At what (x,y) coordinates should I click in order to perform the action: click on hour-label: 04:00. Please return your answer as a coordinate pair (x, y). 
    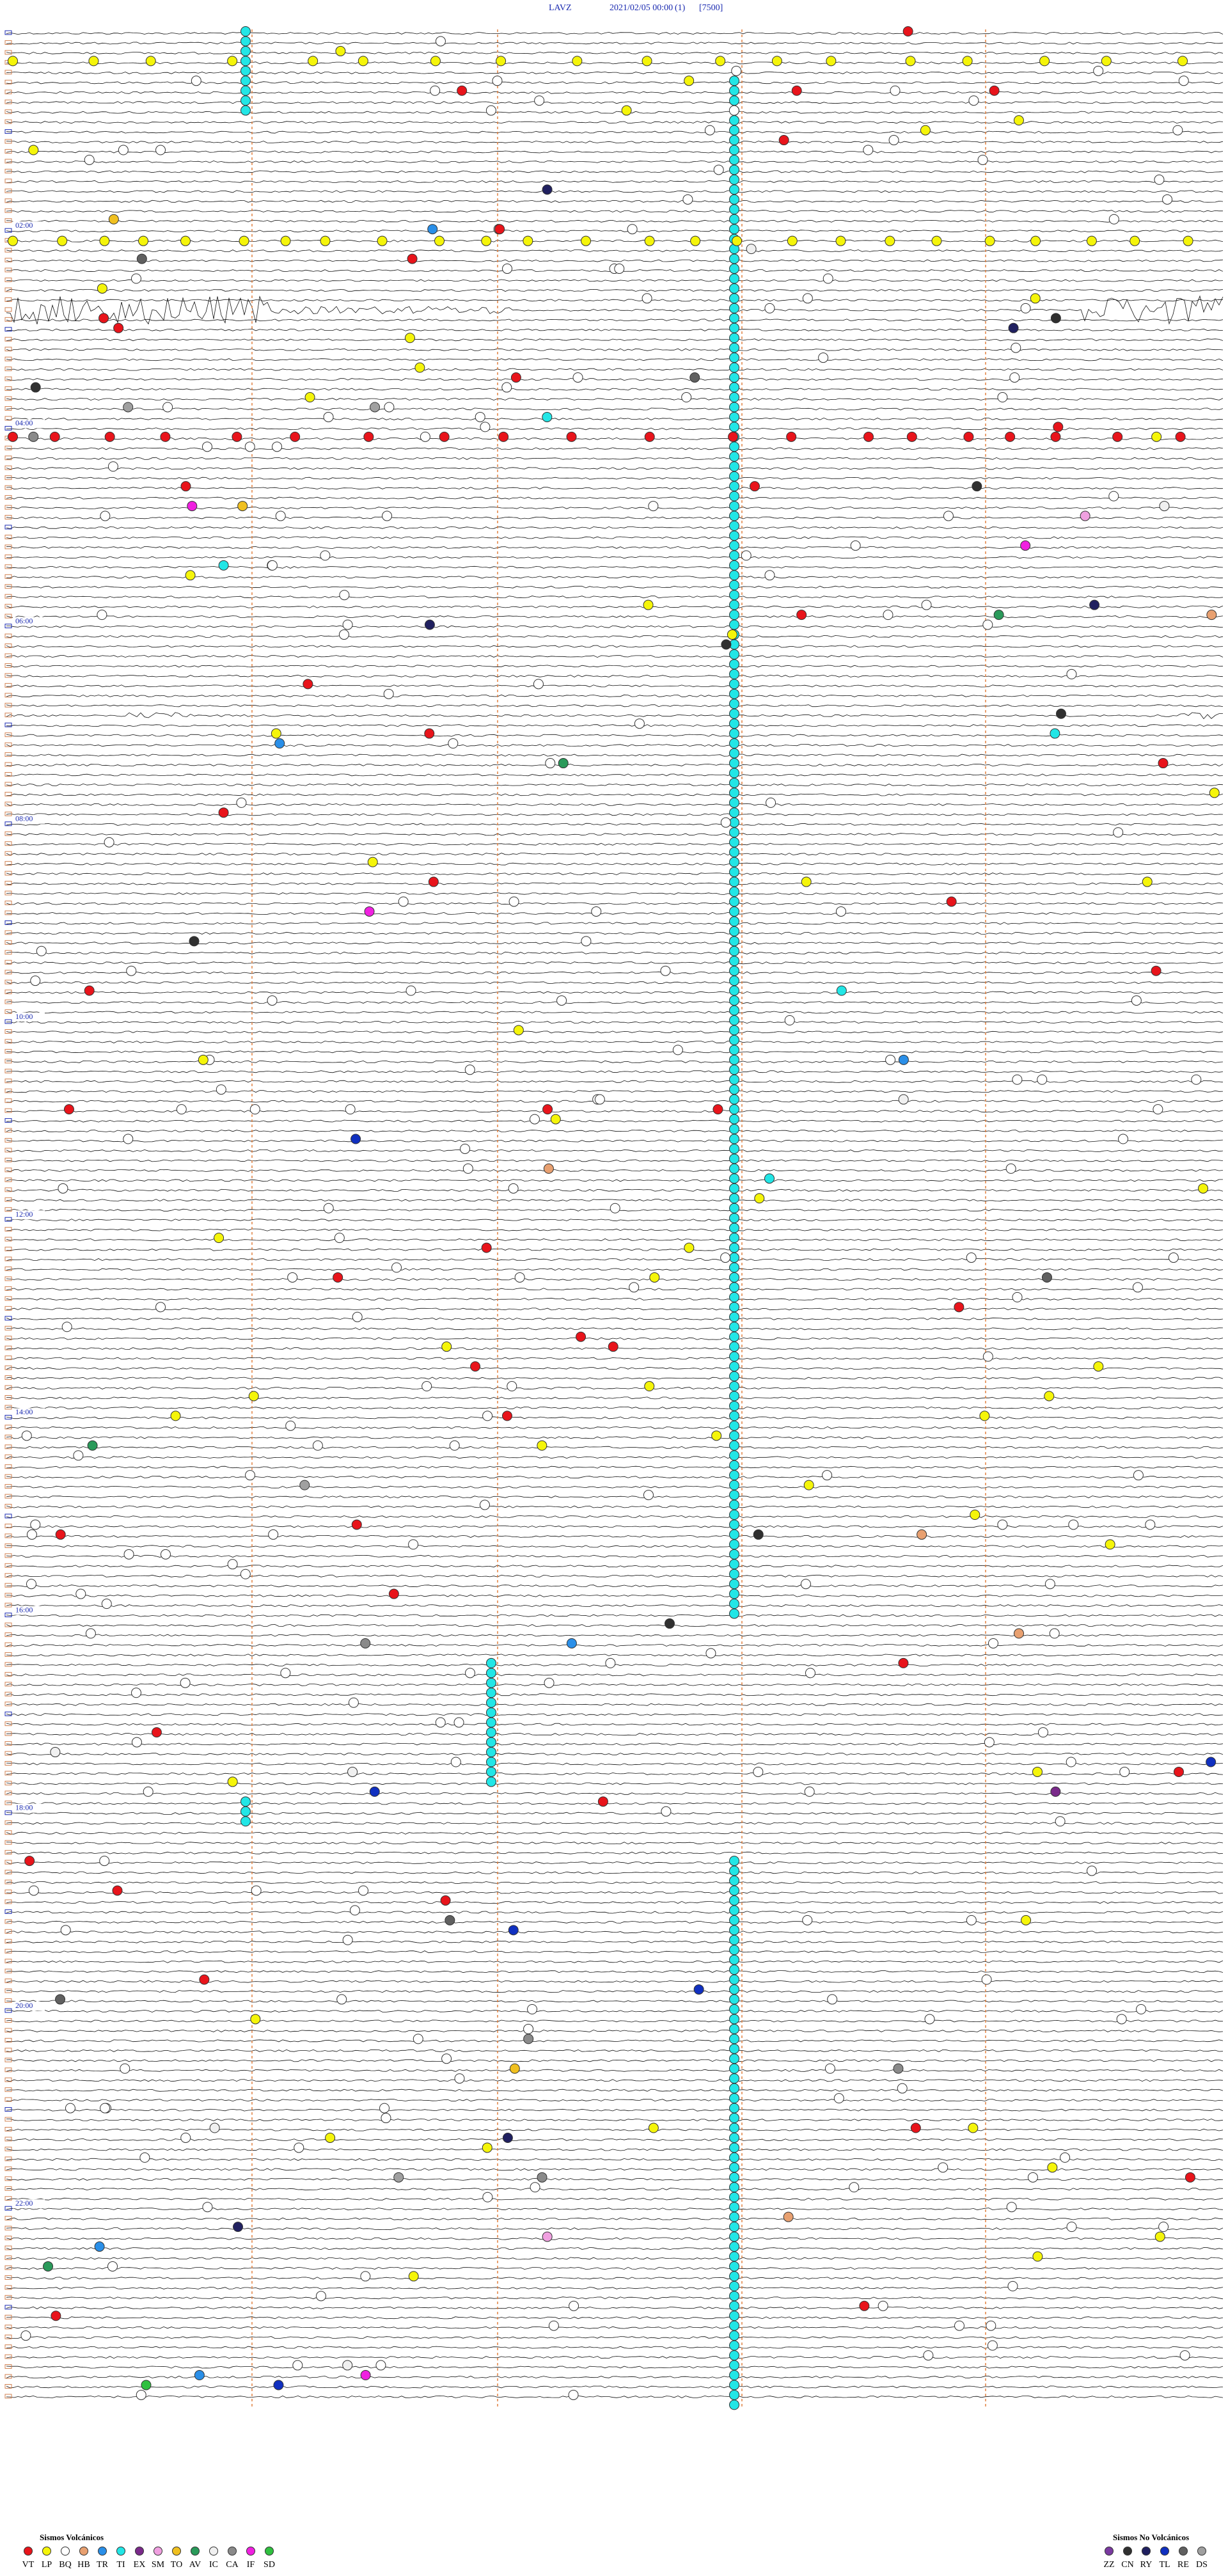
    Looking at the image, I should click on (24, 422).